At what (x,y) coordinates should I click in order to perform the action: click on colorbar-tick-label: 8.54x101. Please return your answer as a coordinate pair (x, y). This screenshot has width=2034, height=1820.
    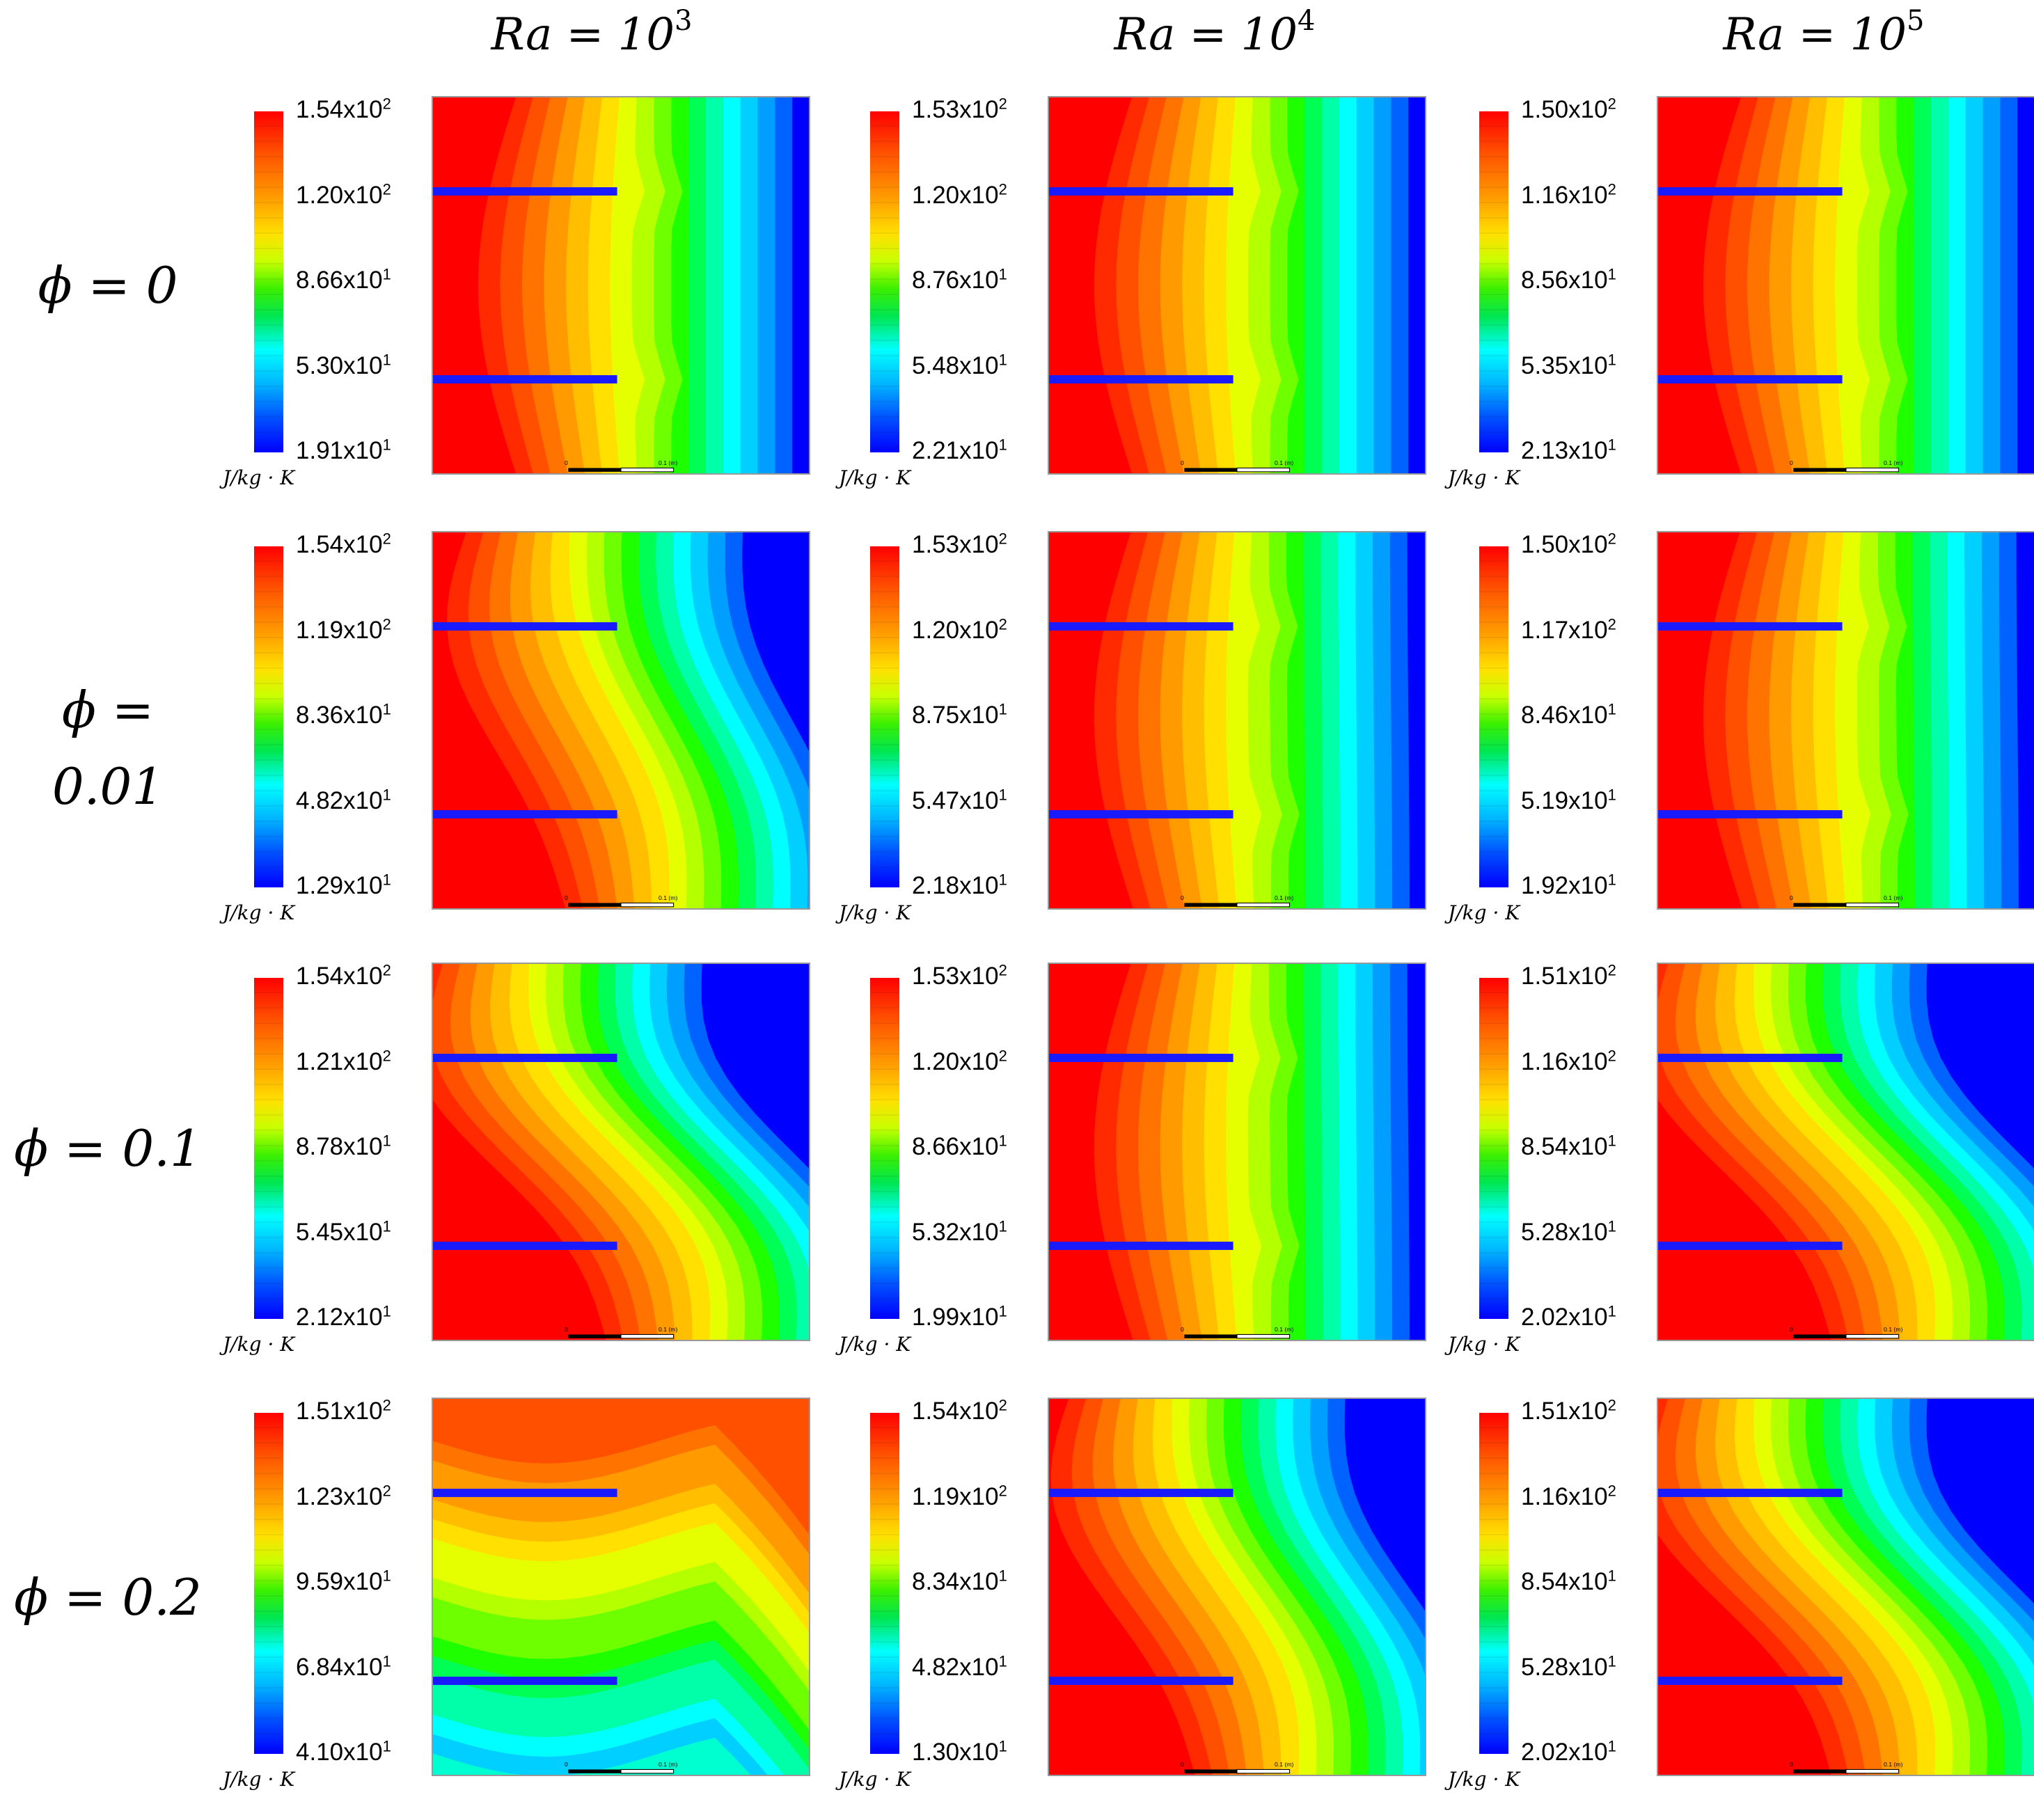
    Looking at the image, I should click on (1568, 1146).